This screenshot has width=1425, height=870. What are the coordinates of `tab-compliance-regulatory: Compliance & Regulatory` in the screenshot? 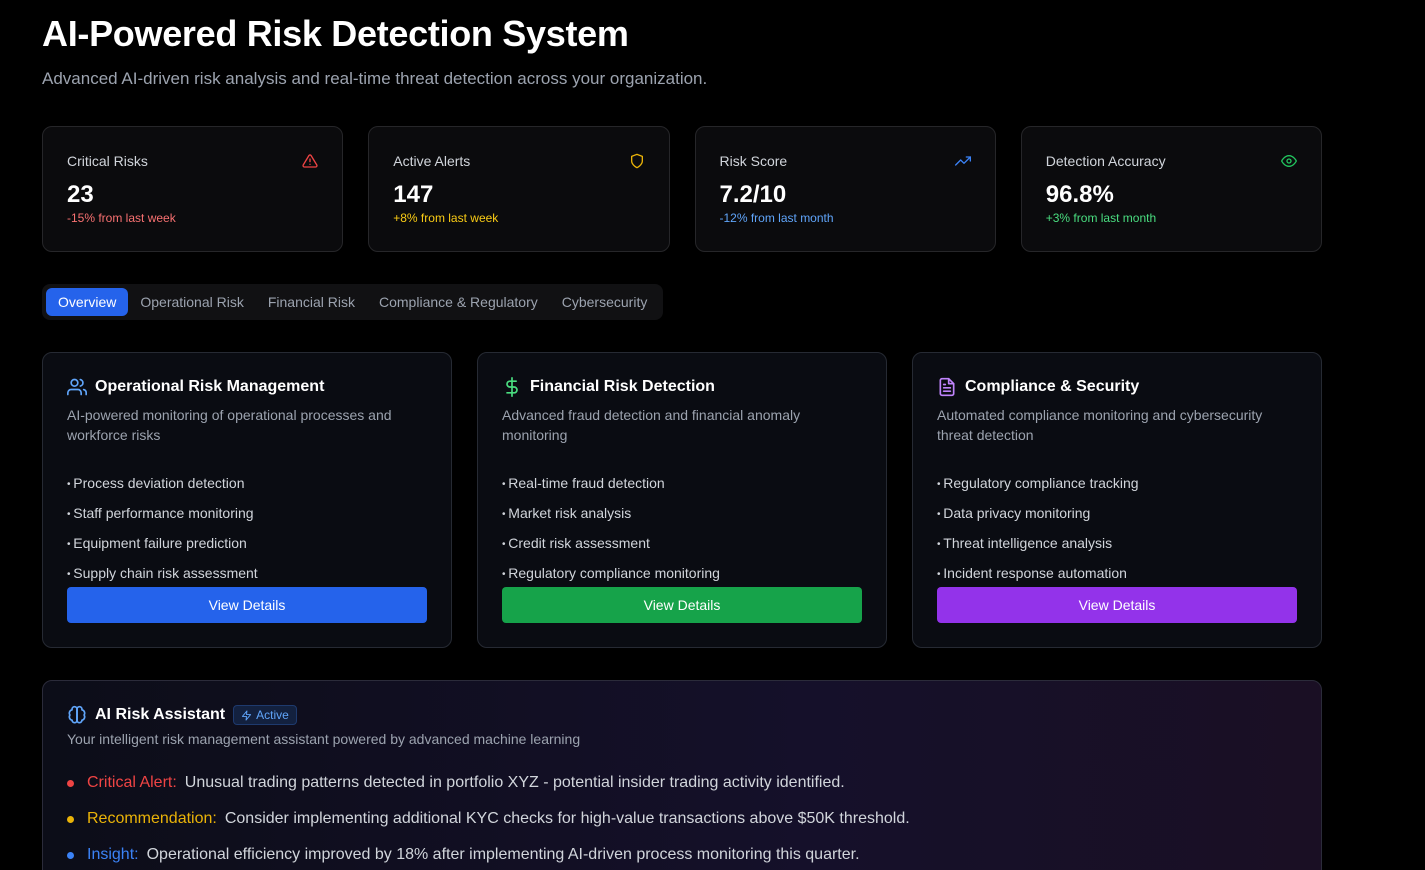 It's located at (458, 302).